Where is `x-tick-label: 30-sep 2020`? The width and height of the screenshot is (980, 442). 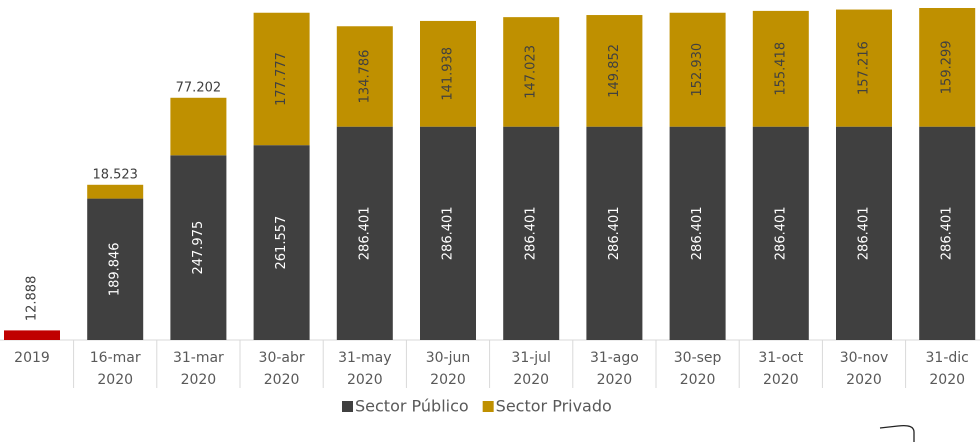
x-tick-label: 30-sep 2020 is located at coordinates (698, 369).